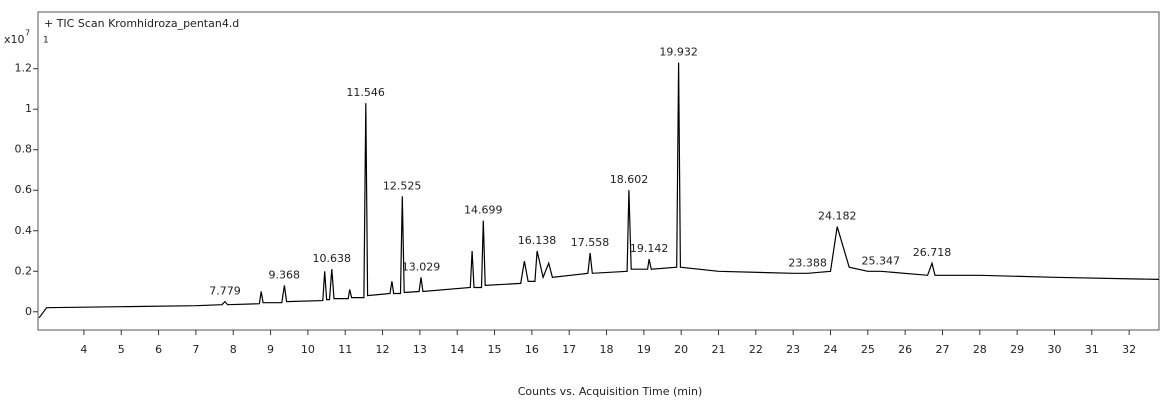  What do you see at coordinates (719, 349) in the screenshot?
I see `x-tick-label: 21` at bounding box center [719, 349].